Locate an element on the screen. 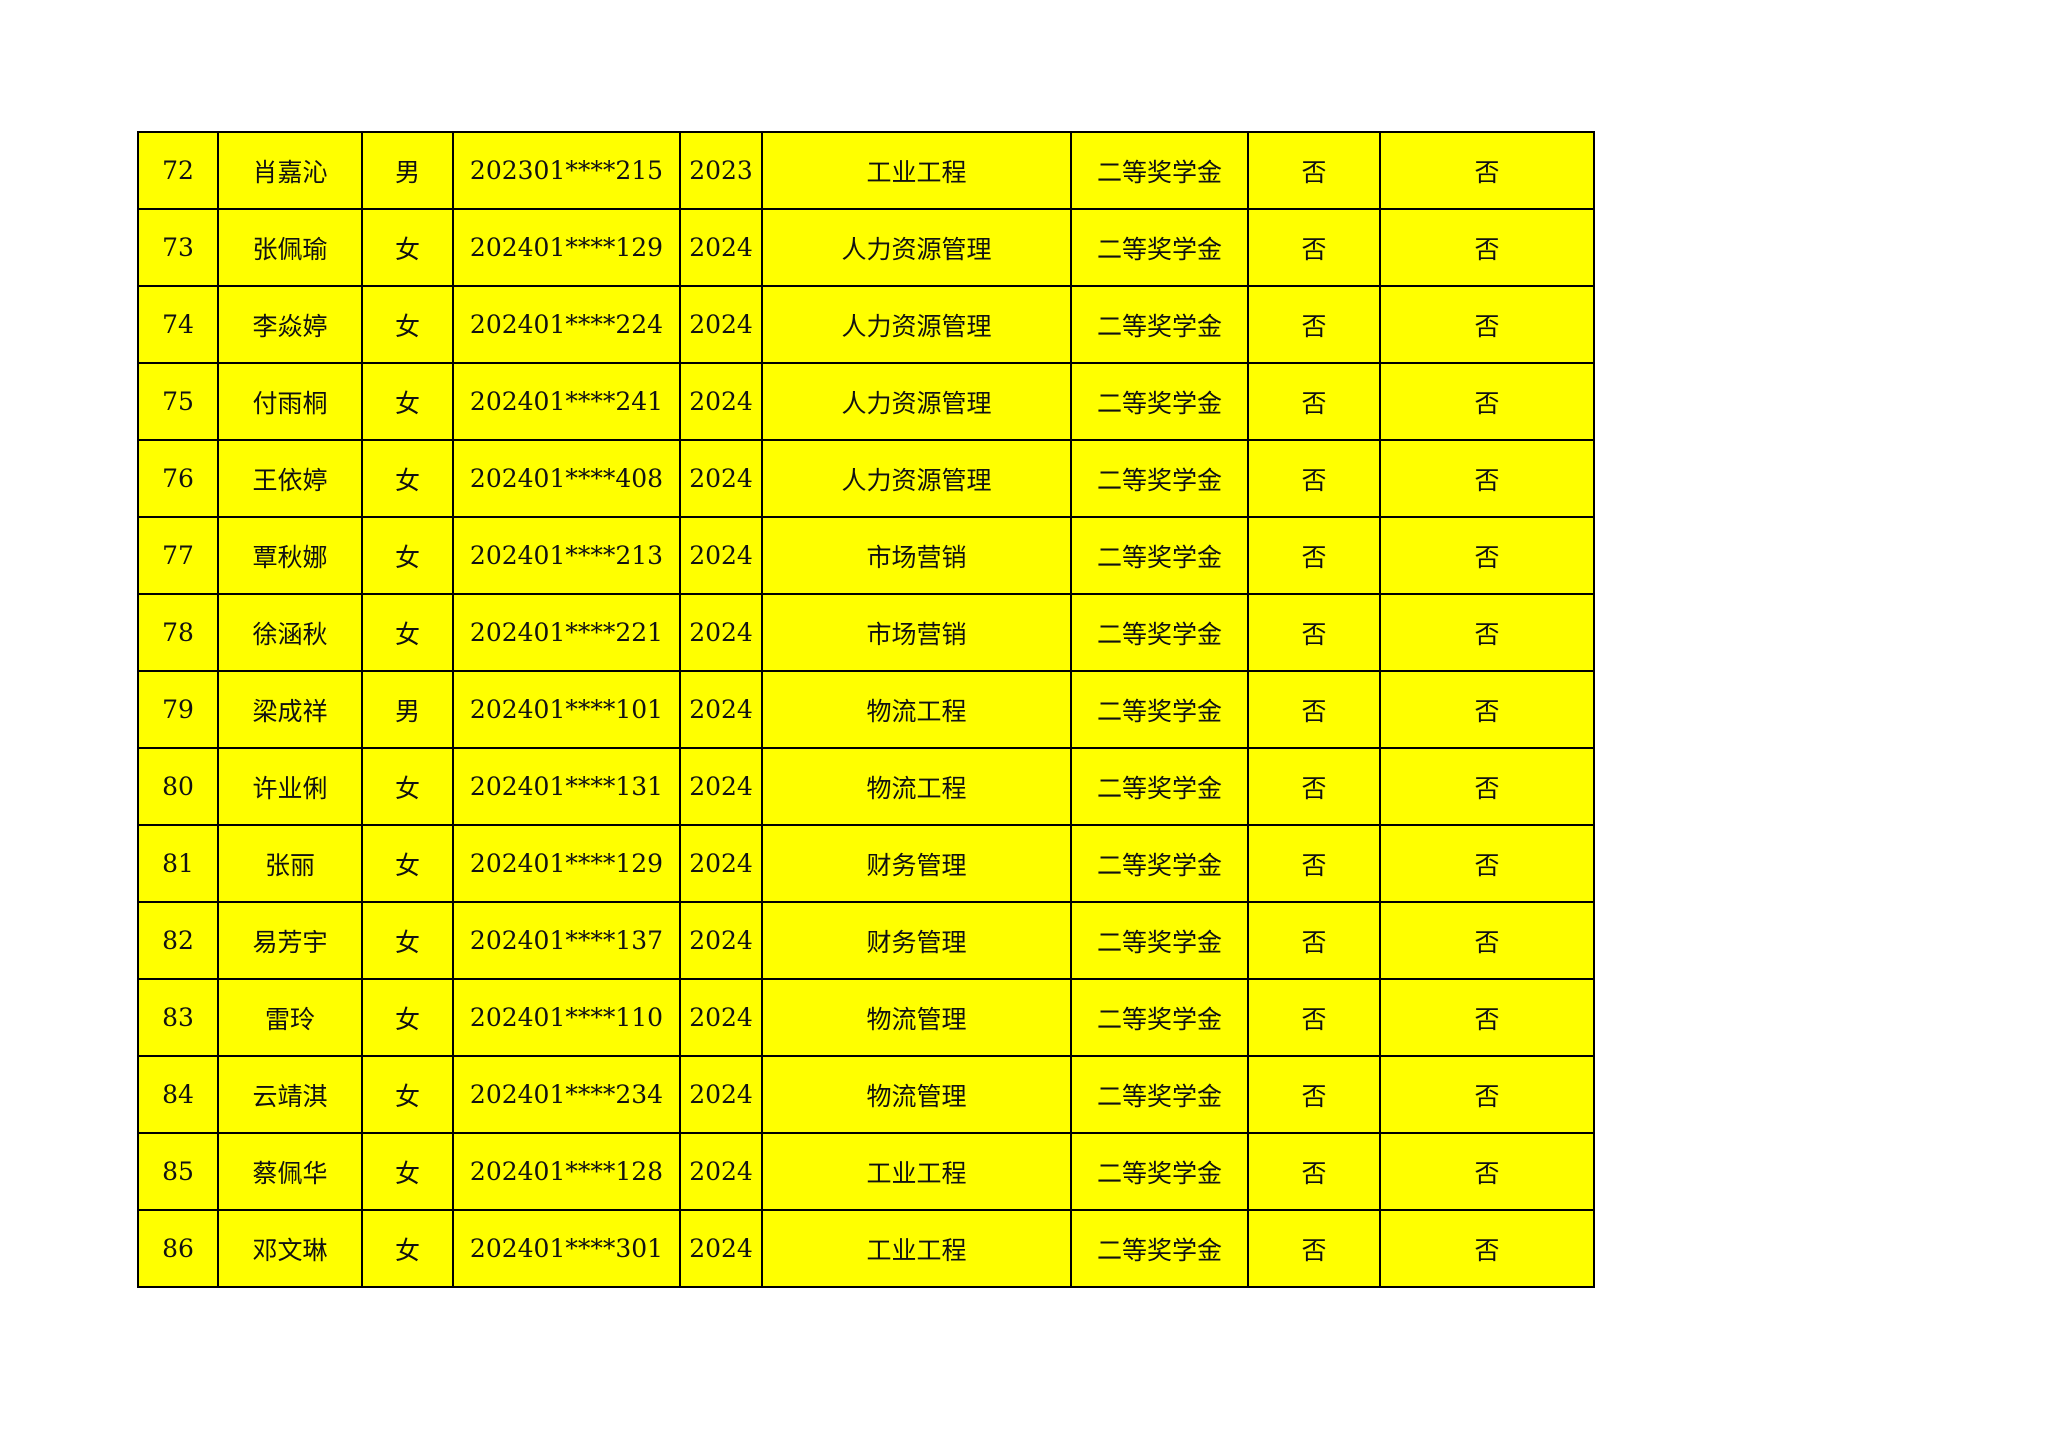 The image size is (2048, 1448). row-number-cell: 74 is located at coordinates (178, 324).